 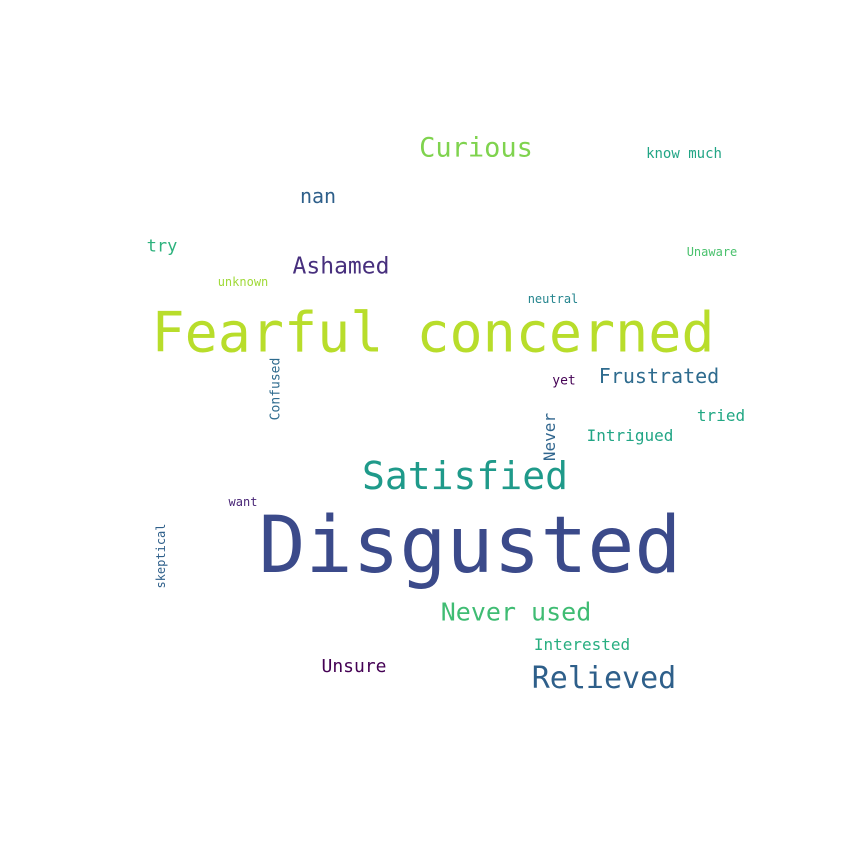 What do you see at coordinates (604, 678) in the screenshot?
I see `word-relieved: Relieved` at bounding box center [604, 678].